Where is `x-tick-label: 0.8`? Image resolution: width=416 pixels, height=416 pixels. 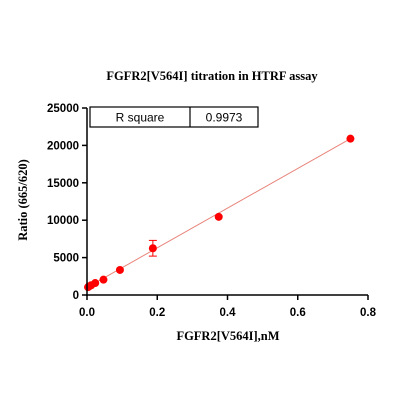 x-tick-label: 0.8 is located at coordinates (368, 313).